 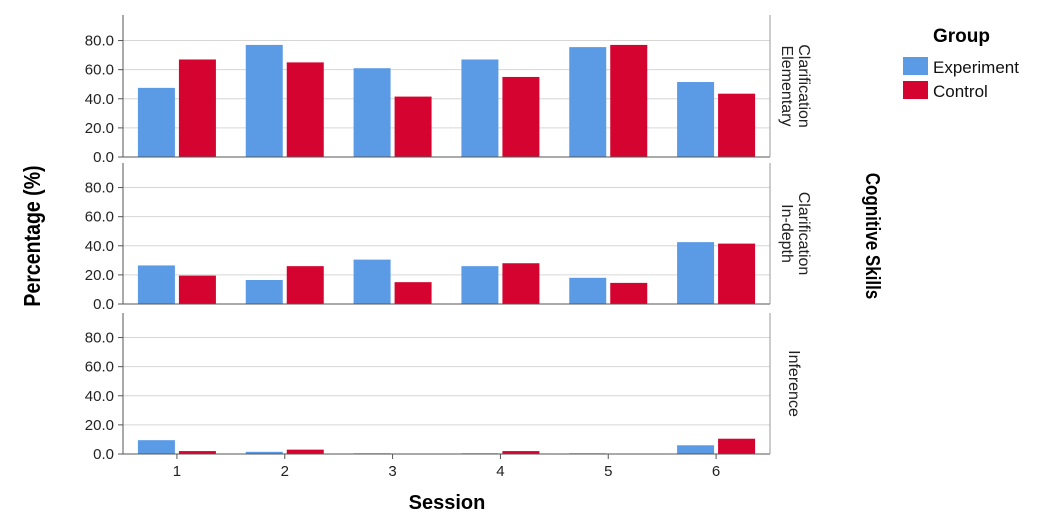 I want to click on strip-label-line: In-depth, so click(x=786, y=233).